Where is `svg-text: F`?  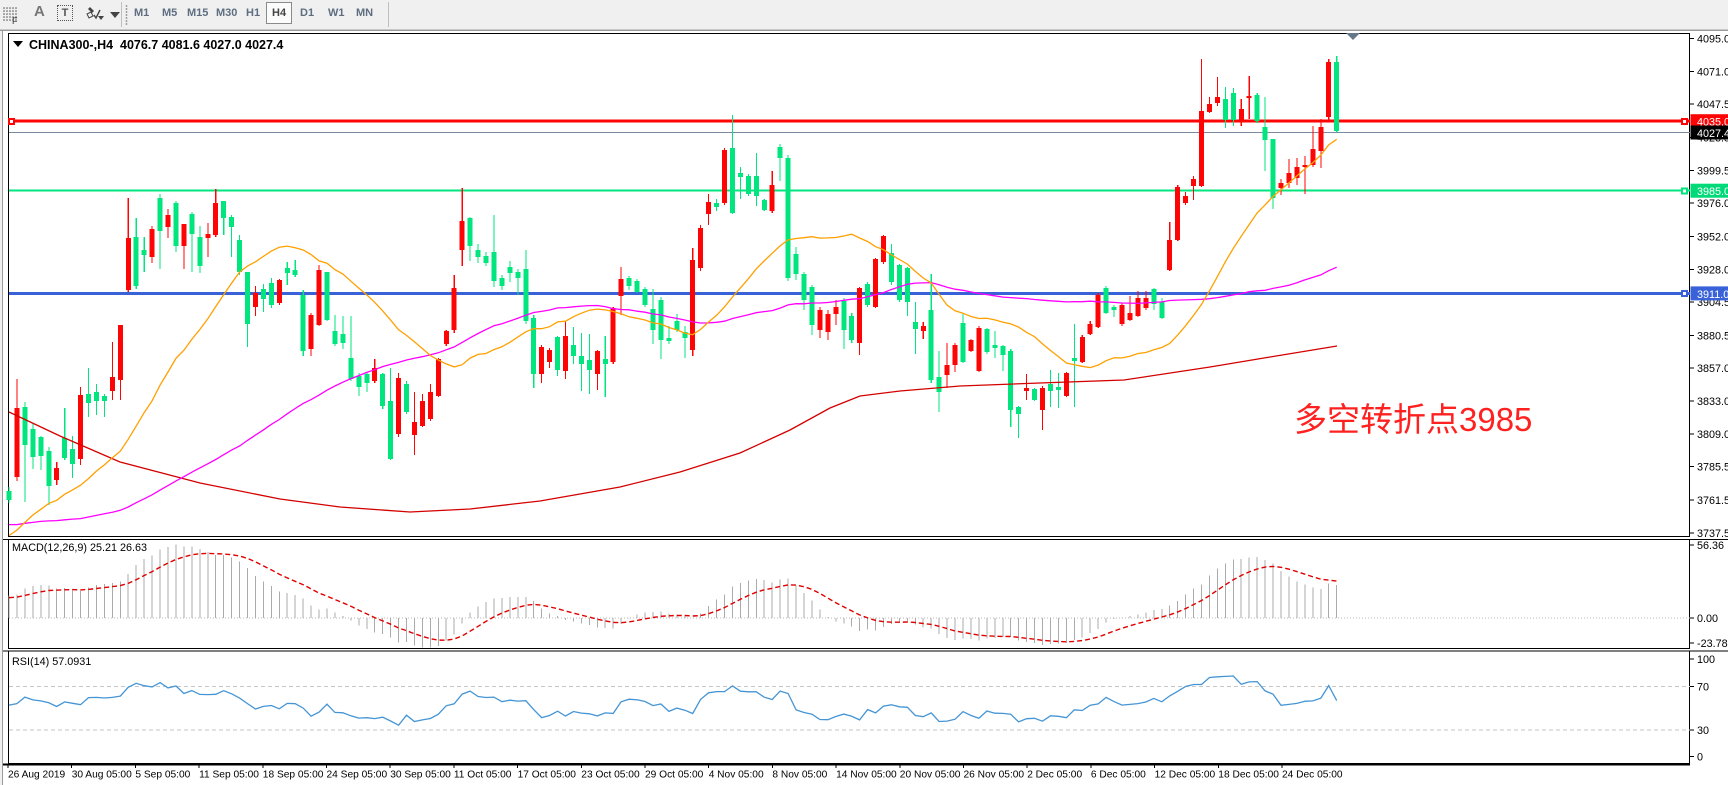
svg-text: F is located at coordinates (15, 20).